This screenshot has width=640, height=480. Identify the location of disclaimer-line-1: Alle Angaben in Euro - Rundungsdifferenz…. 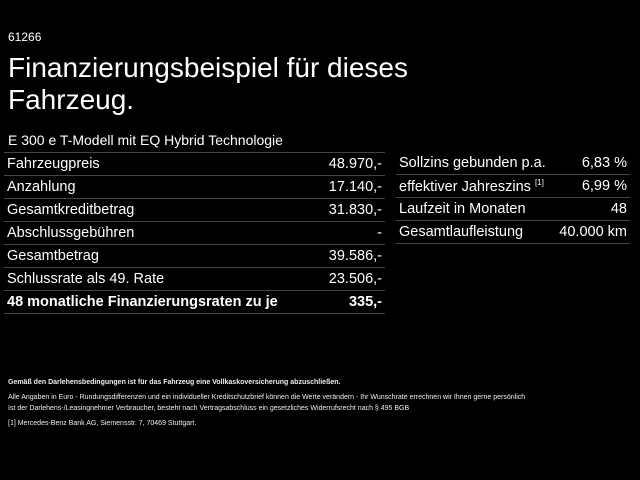
(267, 397).